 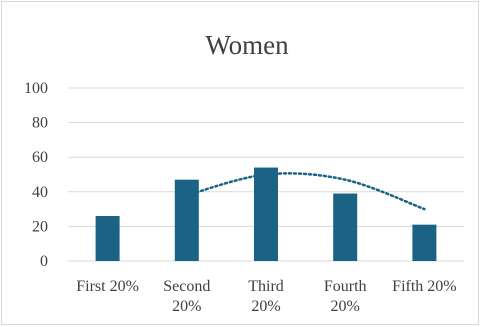 What do you see at coordinates (40, 226) in the screenshot?
I see `y-tick-label: 20` at bounding box center [40, 226].